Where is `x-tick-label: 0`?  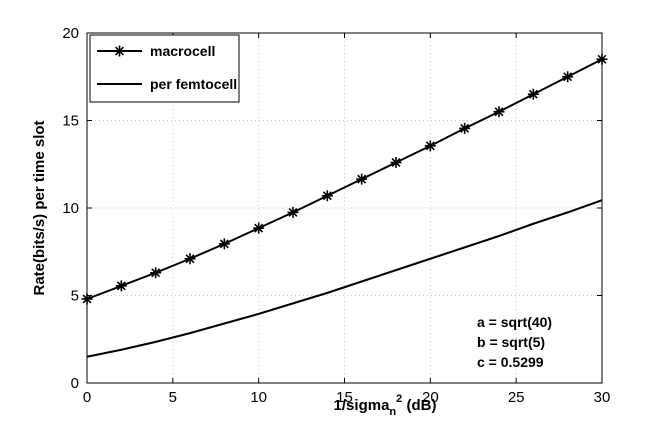
x-tick-label: 0 is located at coordinates (87, 397).